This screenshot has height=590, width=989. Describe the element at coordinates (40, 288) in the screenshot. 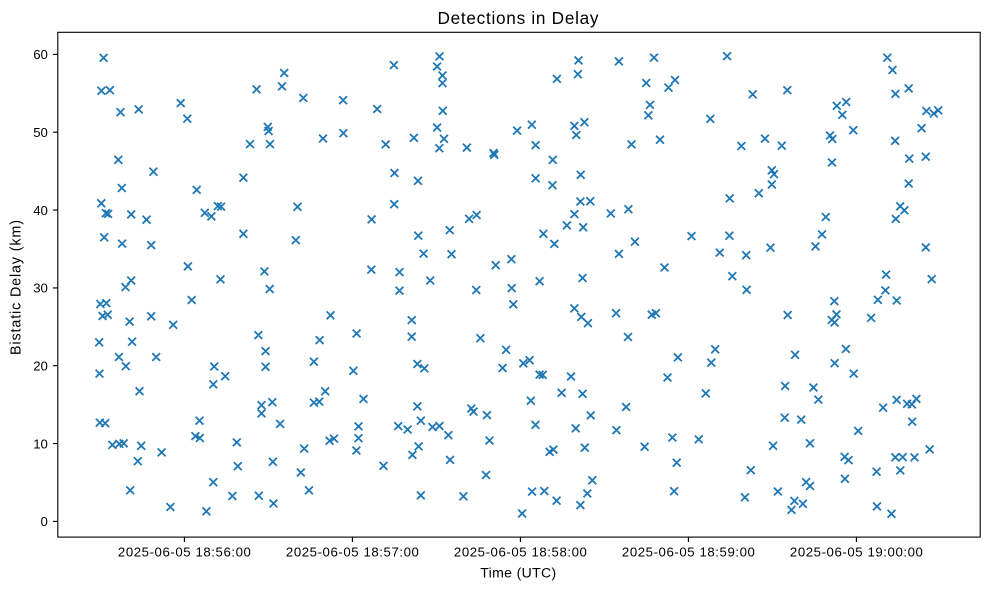

I see `svg-text: 30` at that location.